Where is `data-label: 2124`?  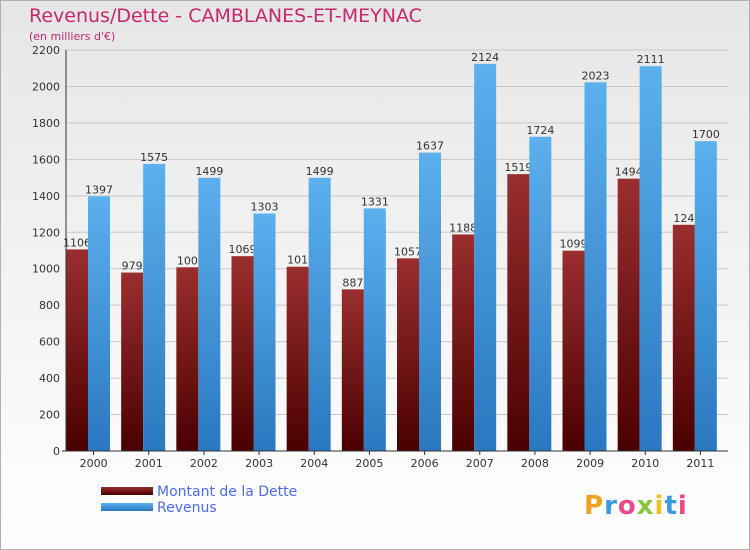 data-label: 2124 is located at coordinates (485, 57).